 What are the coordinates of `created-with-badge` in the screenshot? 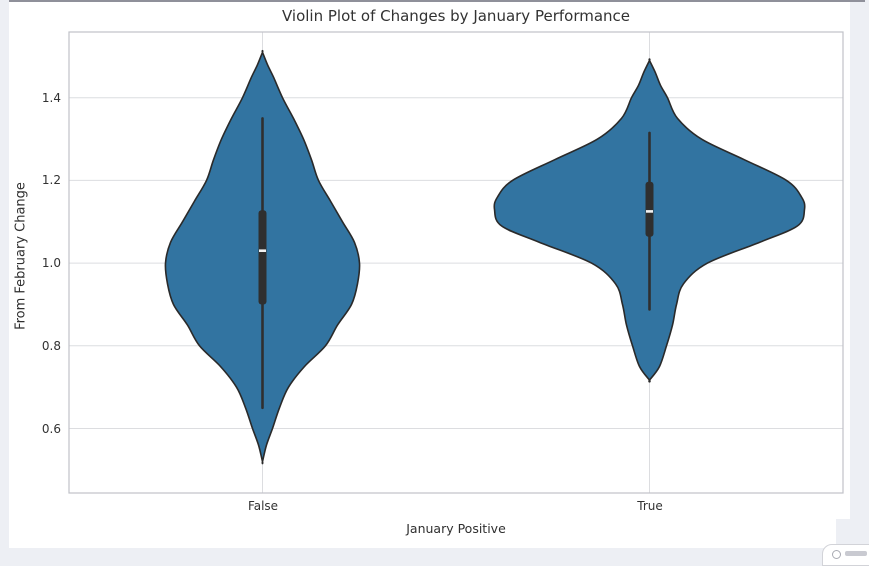 It's located at (845, 555).